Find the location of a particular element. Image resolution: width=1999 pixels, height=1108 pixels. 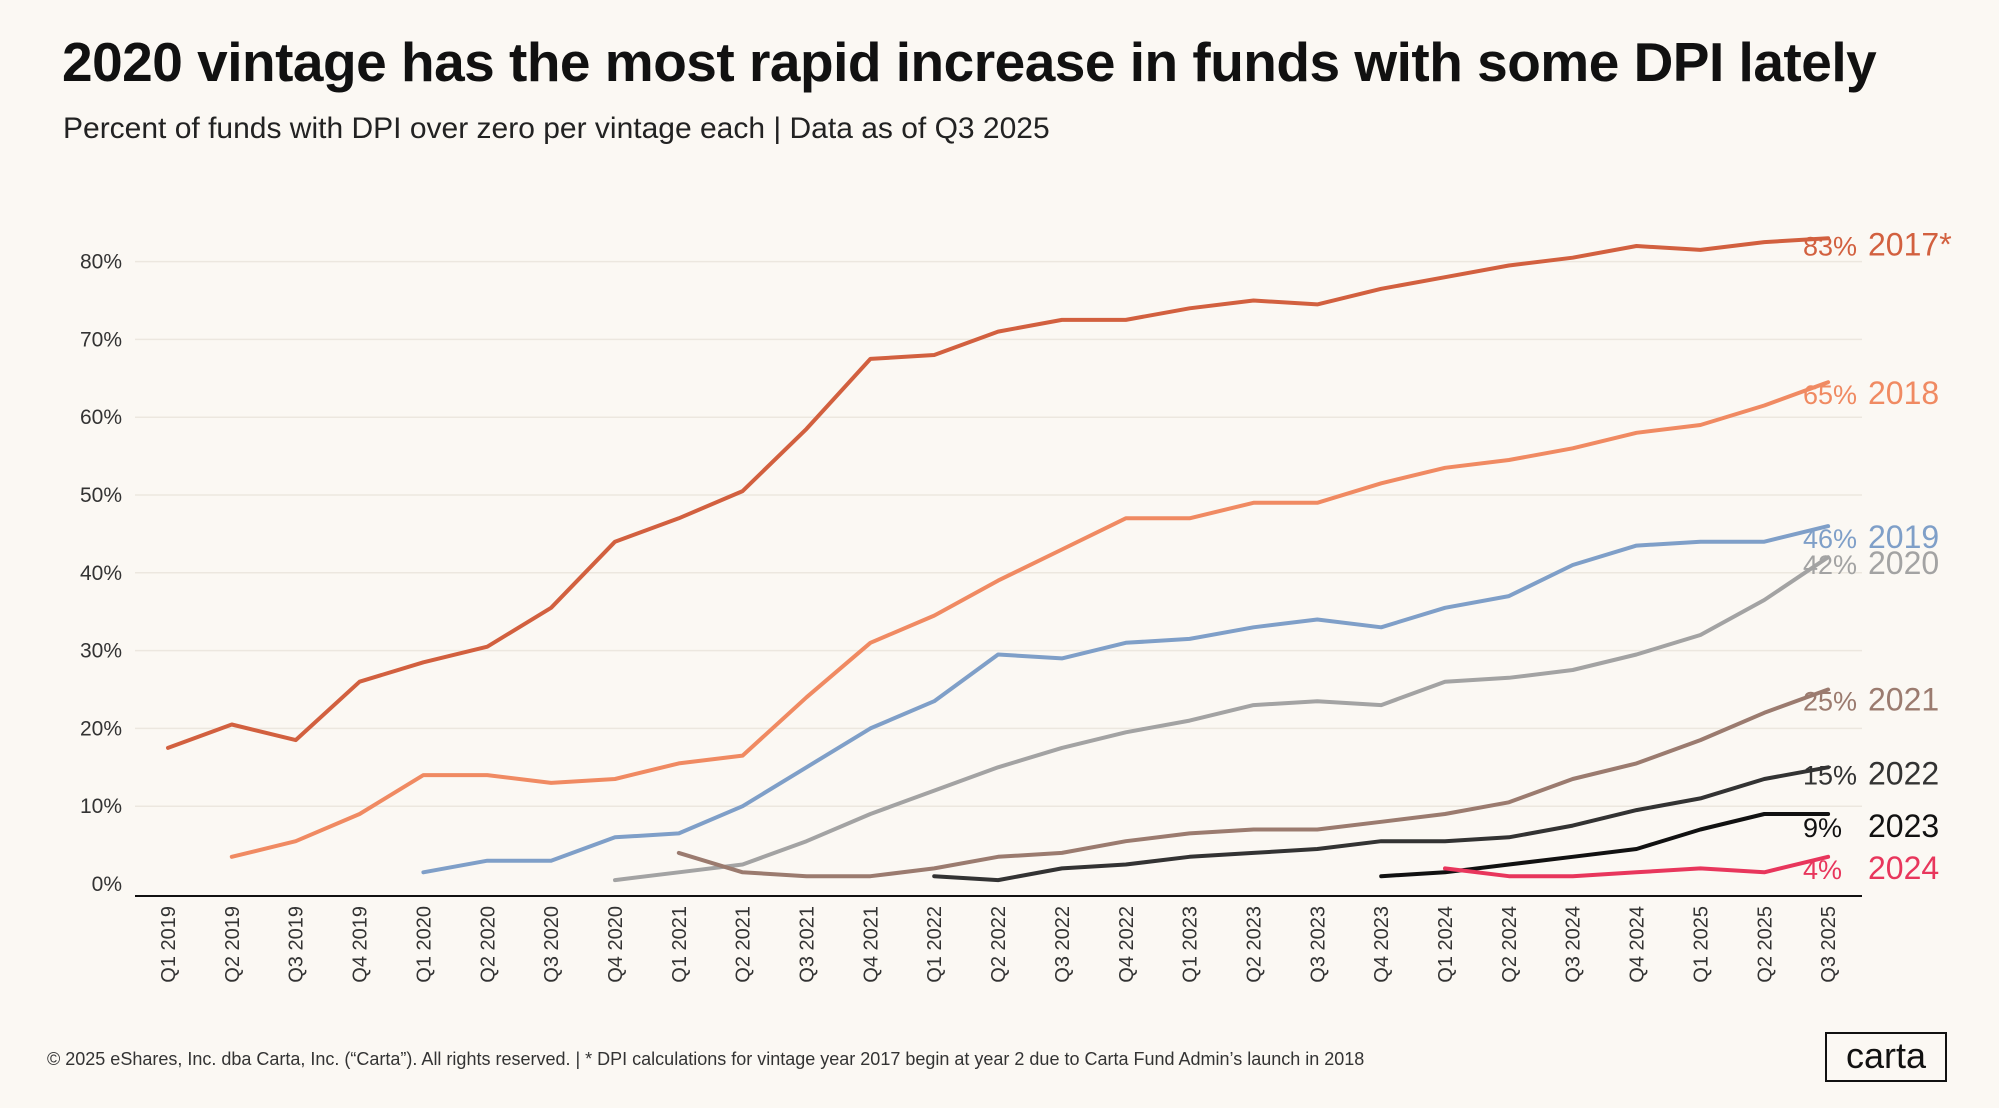

series-end-percent: 42% is located at coordinates (1830, 565).